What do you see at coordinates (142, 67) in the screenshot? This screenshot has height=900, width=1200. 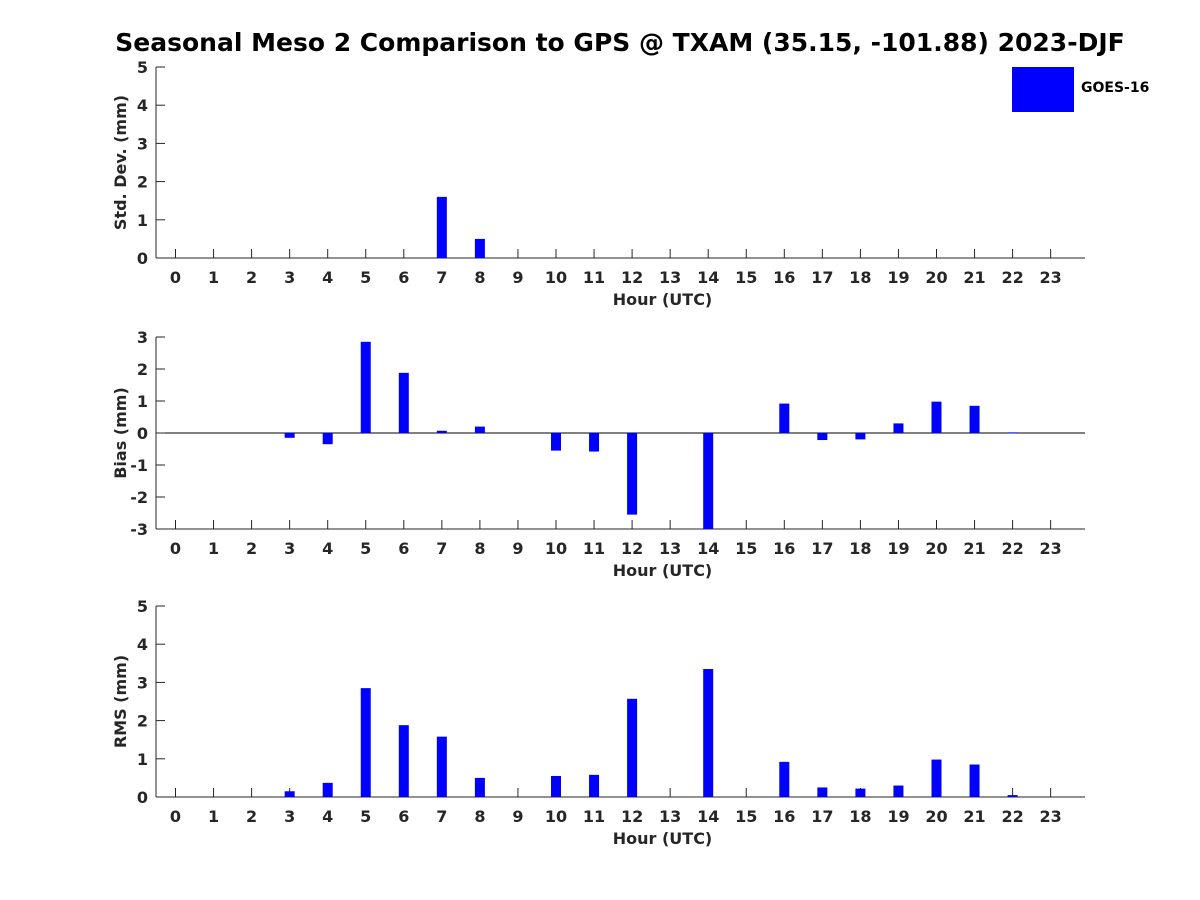 I see `y-tick-label: 5` at bounding box center [142, 67].